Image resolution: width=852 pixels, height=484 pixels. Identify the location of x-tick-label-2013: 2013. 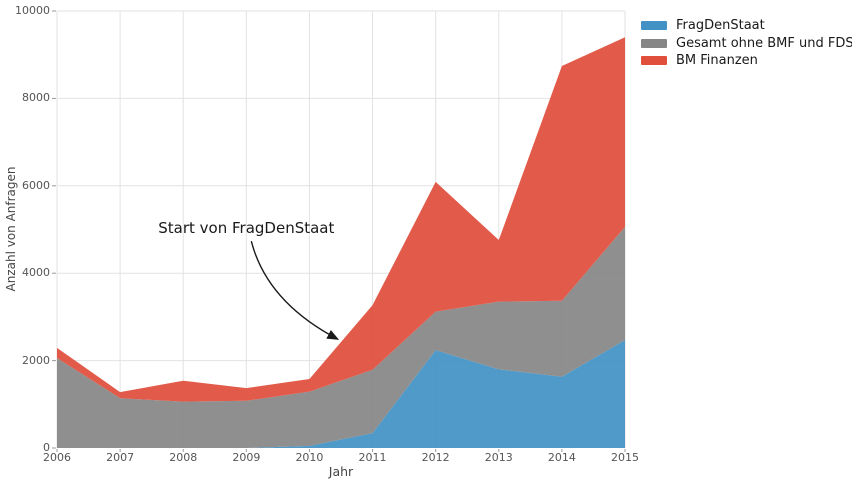
(498, 457).